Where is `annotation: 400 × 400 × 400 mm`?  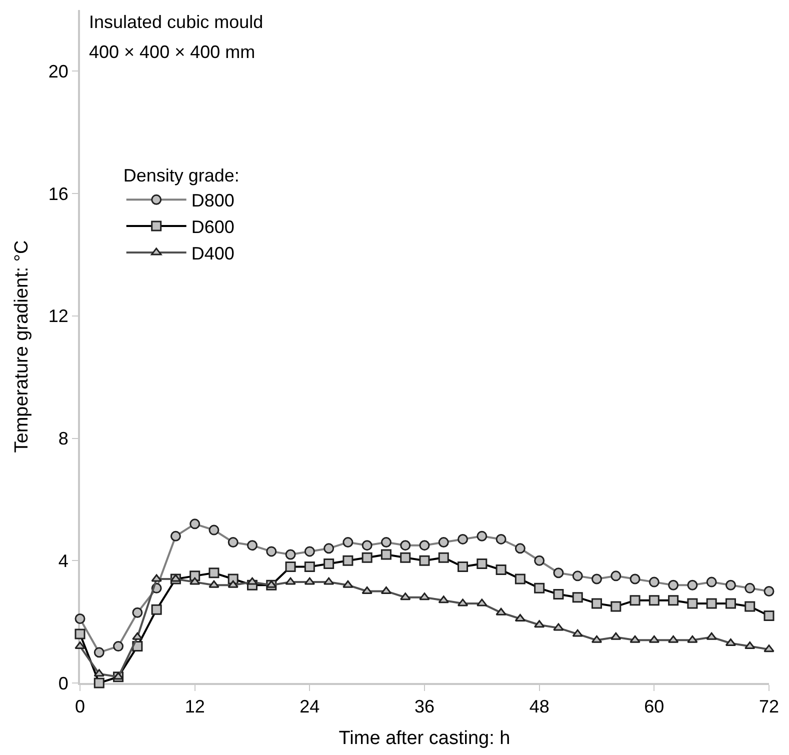
annotation: 400 × 400 × 400 mm is located at coordinates (172, 52).